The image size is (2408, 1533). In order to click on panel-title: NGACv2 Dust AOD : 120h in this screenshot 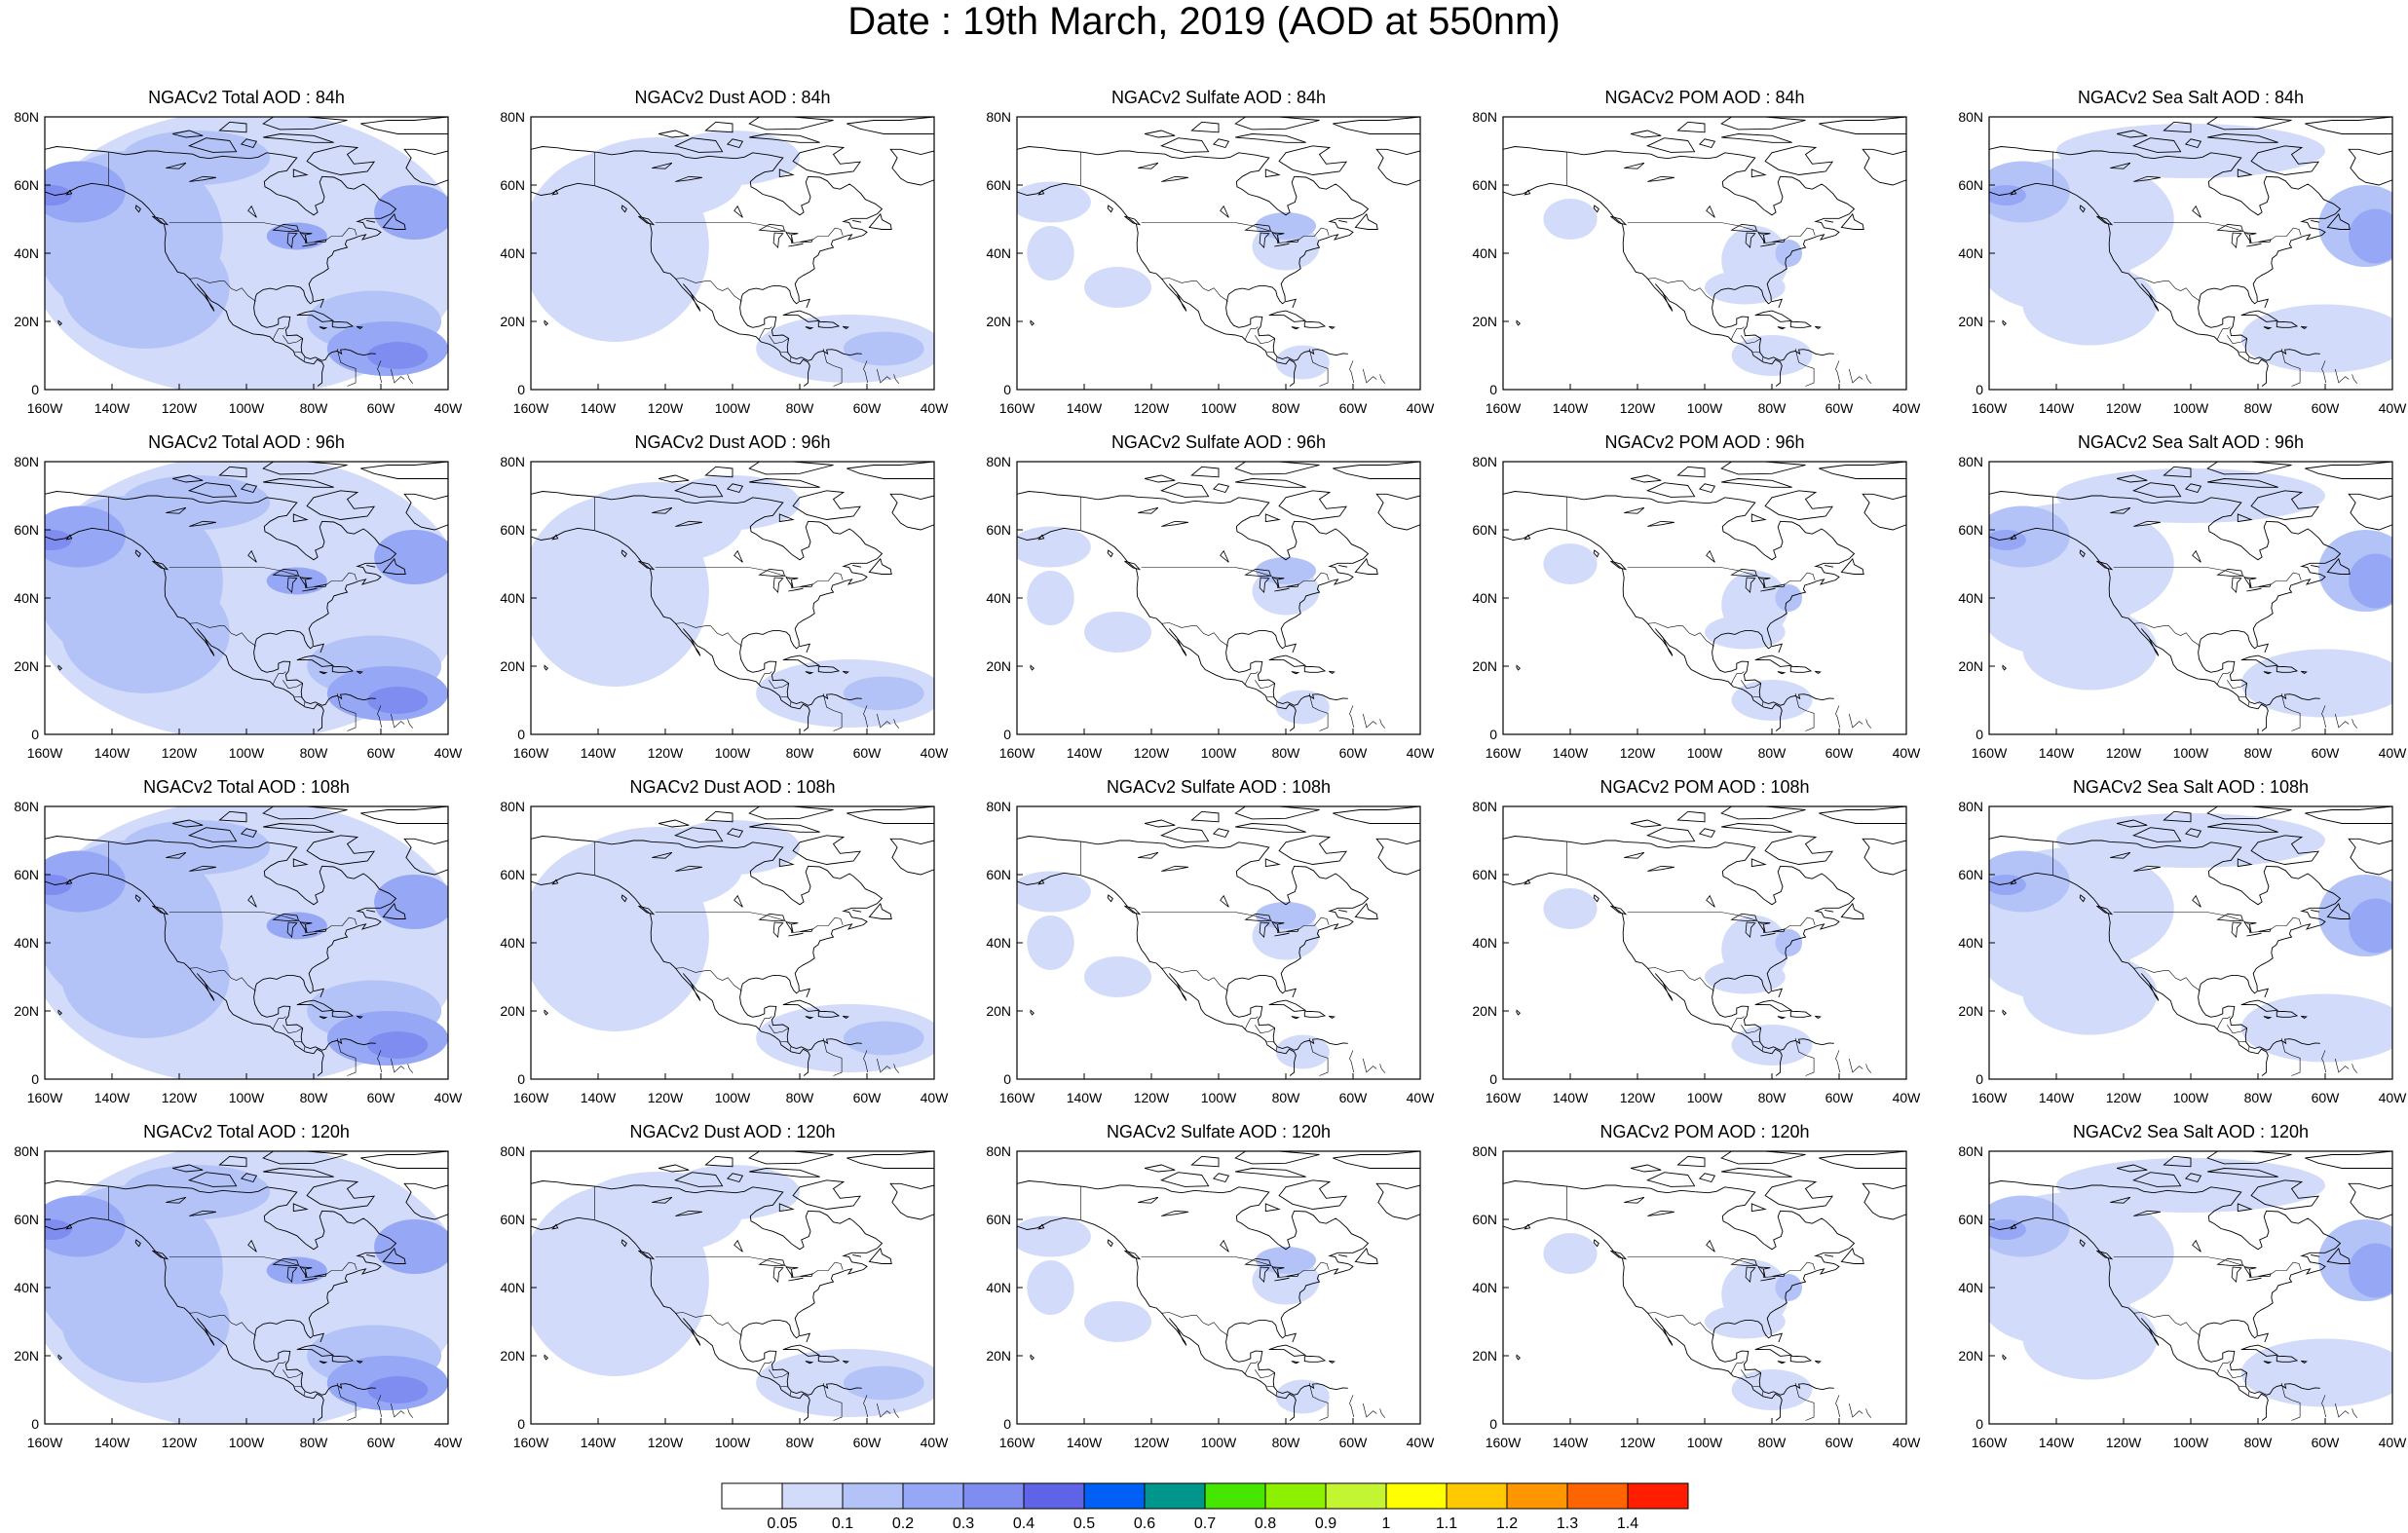, I will do `click(732, 1132)`.